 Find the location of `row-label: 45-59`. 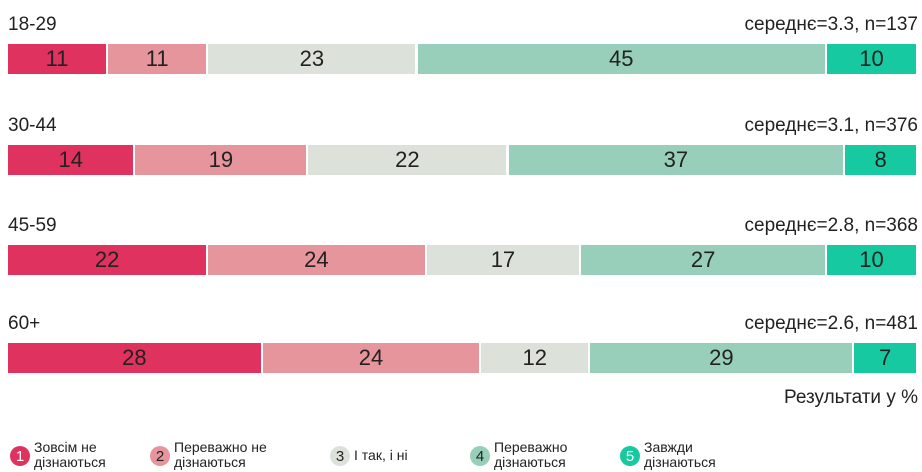

row-label: 45-59 is located at coordinates (32, 225).